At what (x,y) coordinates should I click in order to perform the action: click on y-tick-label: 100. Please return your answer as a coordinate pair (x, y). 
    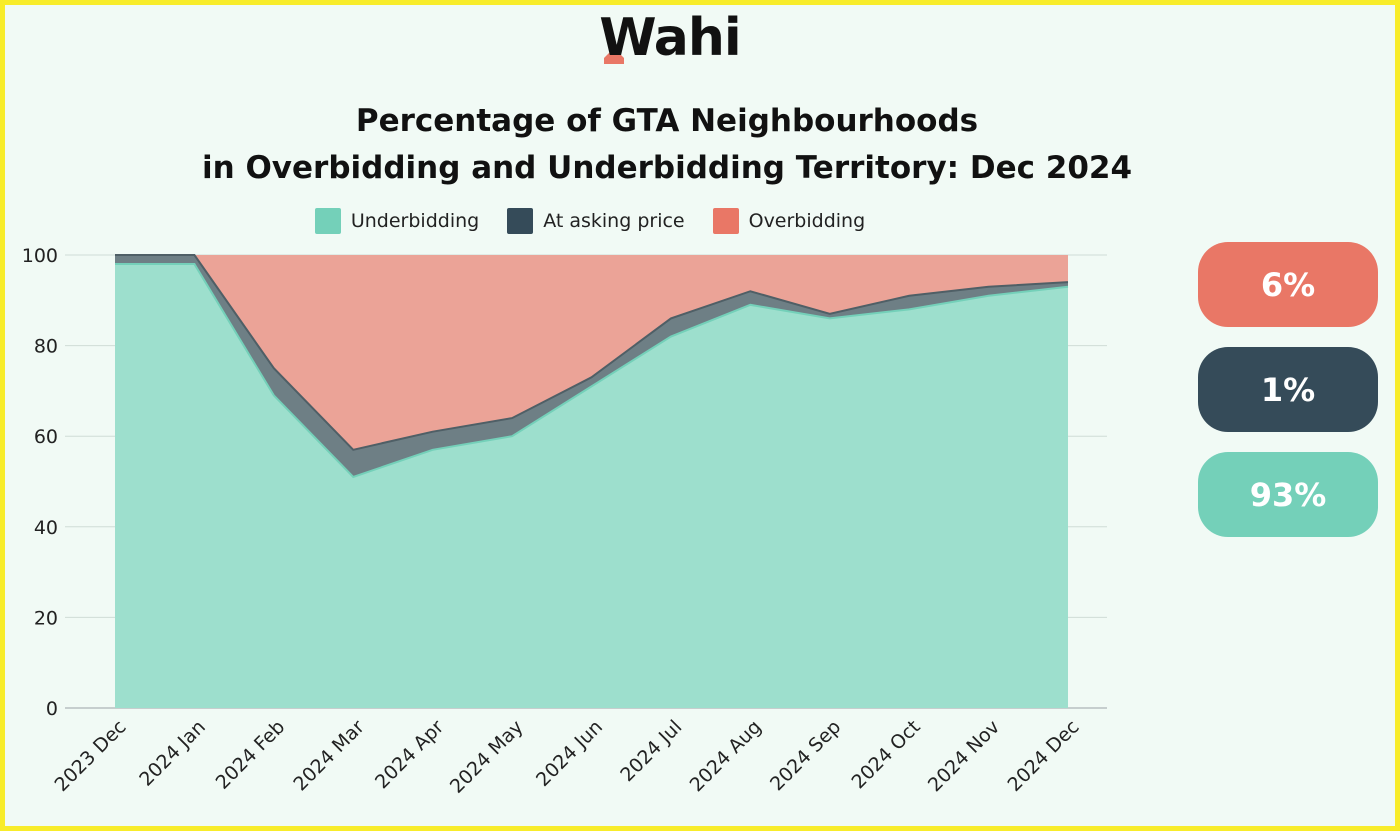
    Looking at the image, I should click on (40, 256).